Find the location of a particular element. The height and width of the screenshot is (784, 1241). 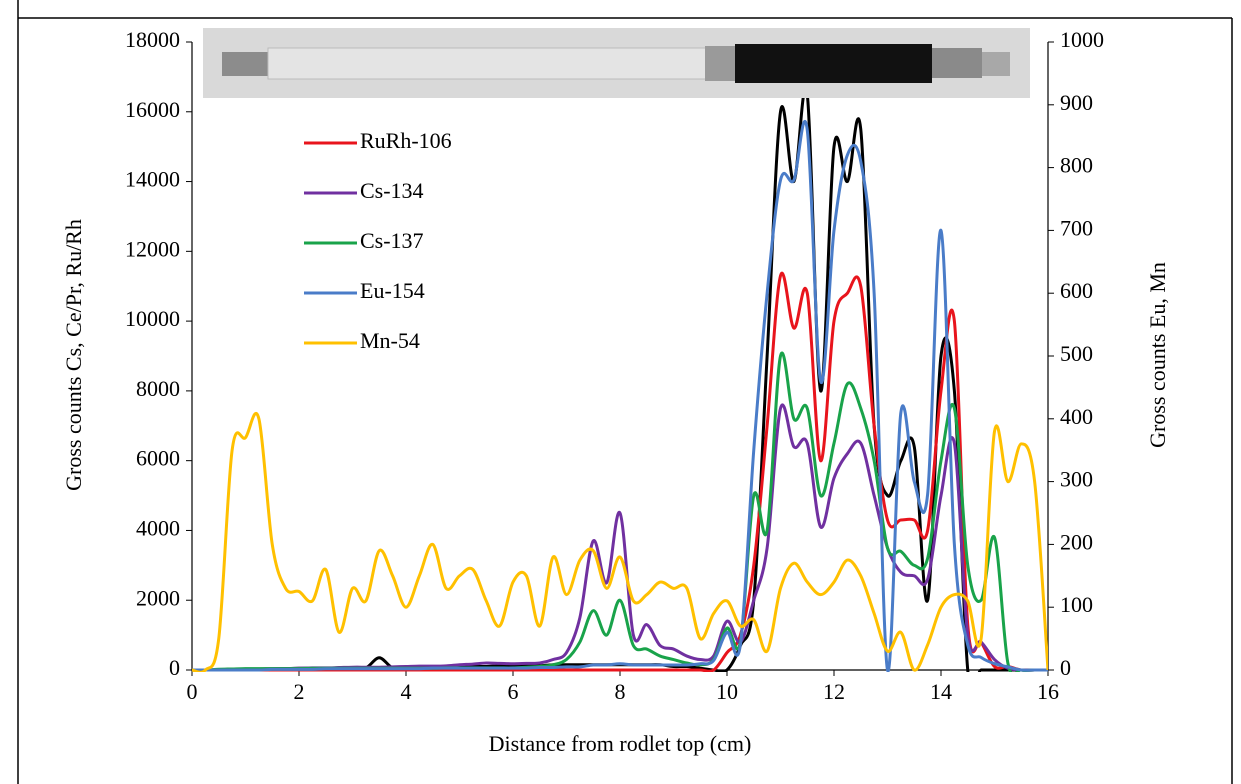

y-tick-label: 12000 is located at coordinates (152, 248).